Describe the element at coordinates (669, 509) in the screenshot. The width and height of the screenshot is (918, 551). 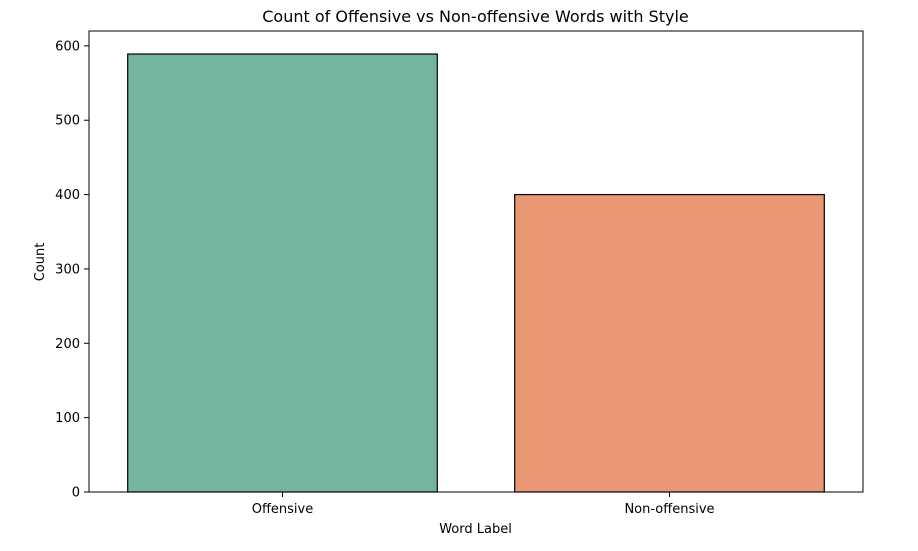
I see `x-tick-label: Non-offensive` at that location.